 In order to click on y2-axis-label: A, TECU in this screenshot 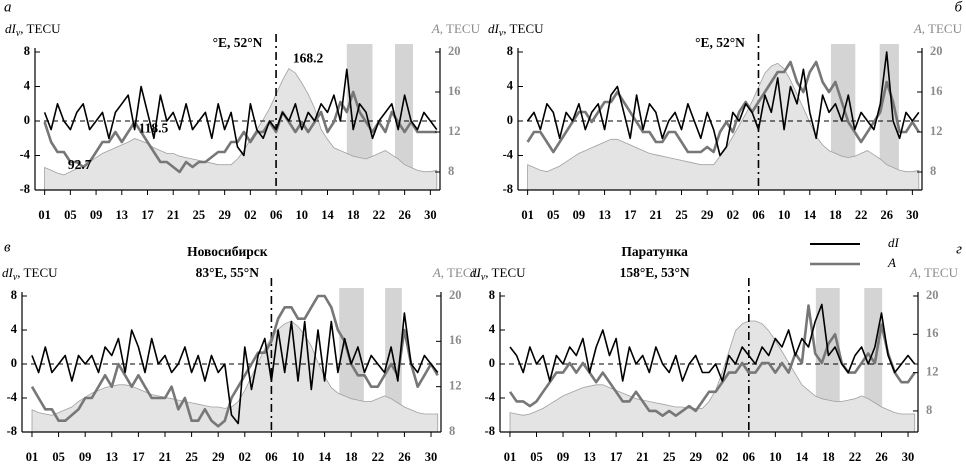, I will do `click(456, 28)`.